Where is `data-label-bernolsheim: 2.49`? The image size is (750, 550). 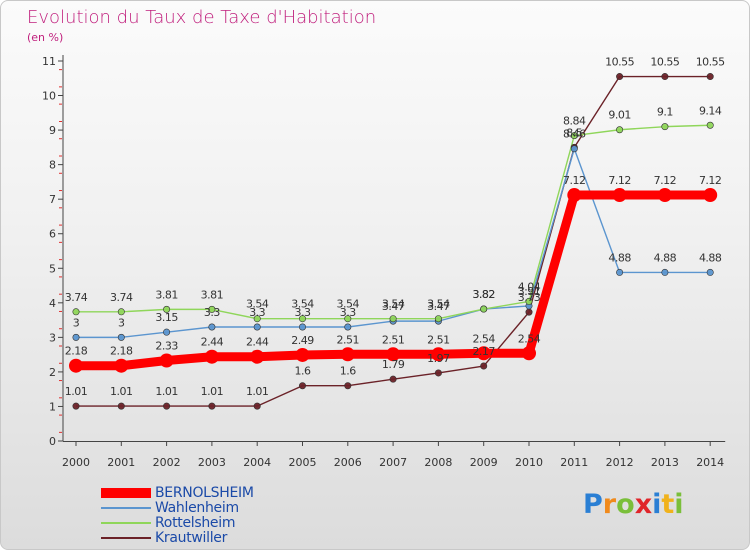
data-label-bernolsheim: 2.49 is located at coordinates (302, 340).